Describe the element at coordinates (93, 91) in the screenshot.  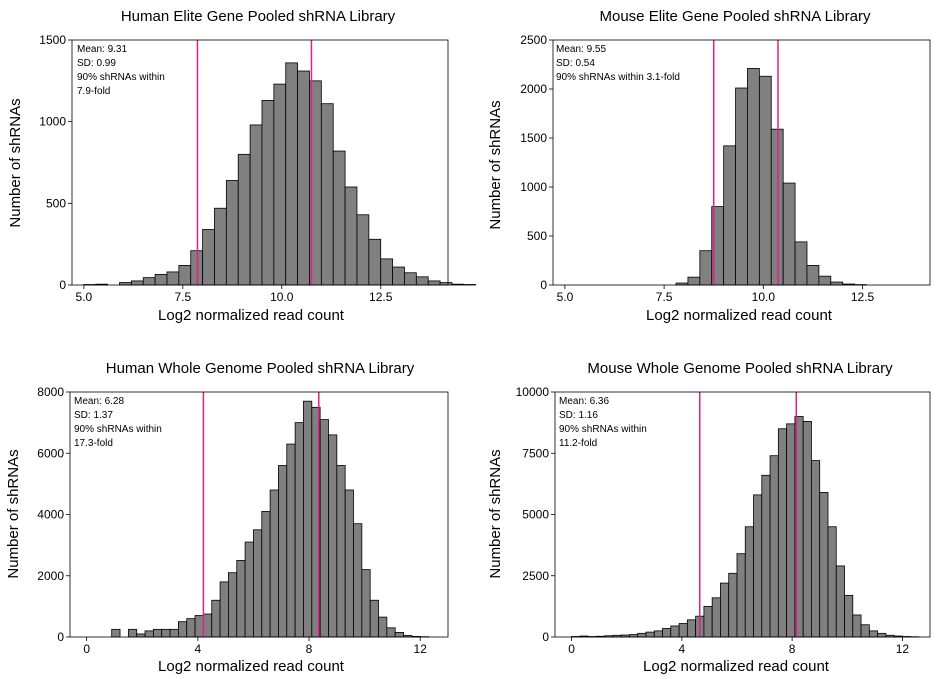
I see `stats-annotation-line: 7.9-fold` at that location.